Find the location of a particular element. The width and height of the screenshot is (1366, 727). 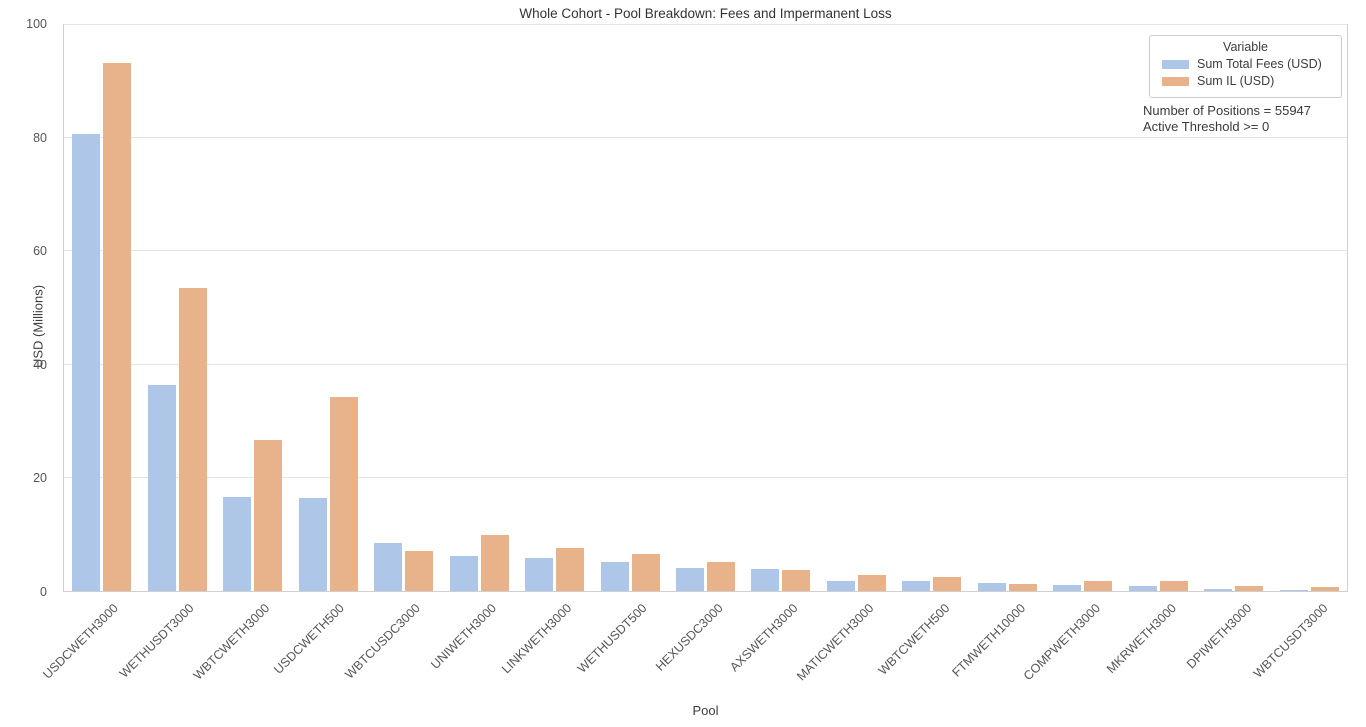

legend-entry: Sum Total Fees (USD) is located at coordinates (1247, 64).